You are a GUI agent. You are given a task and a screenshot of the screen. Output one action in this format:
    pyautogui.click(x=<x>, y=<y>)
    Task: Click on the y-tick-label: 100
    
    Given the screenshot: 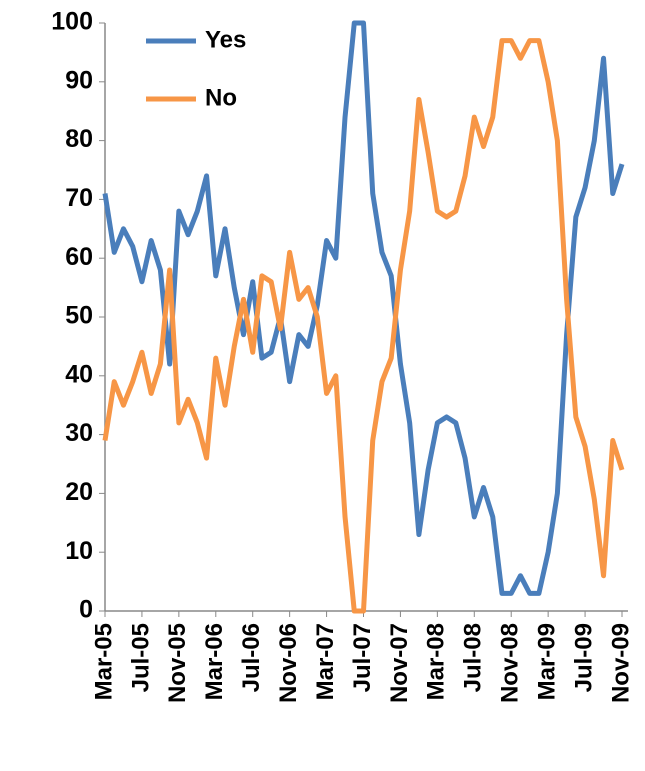 What is the action you would take?
    pyautogui.click(x=72, y=22)
    